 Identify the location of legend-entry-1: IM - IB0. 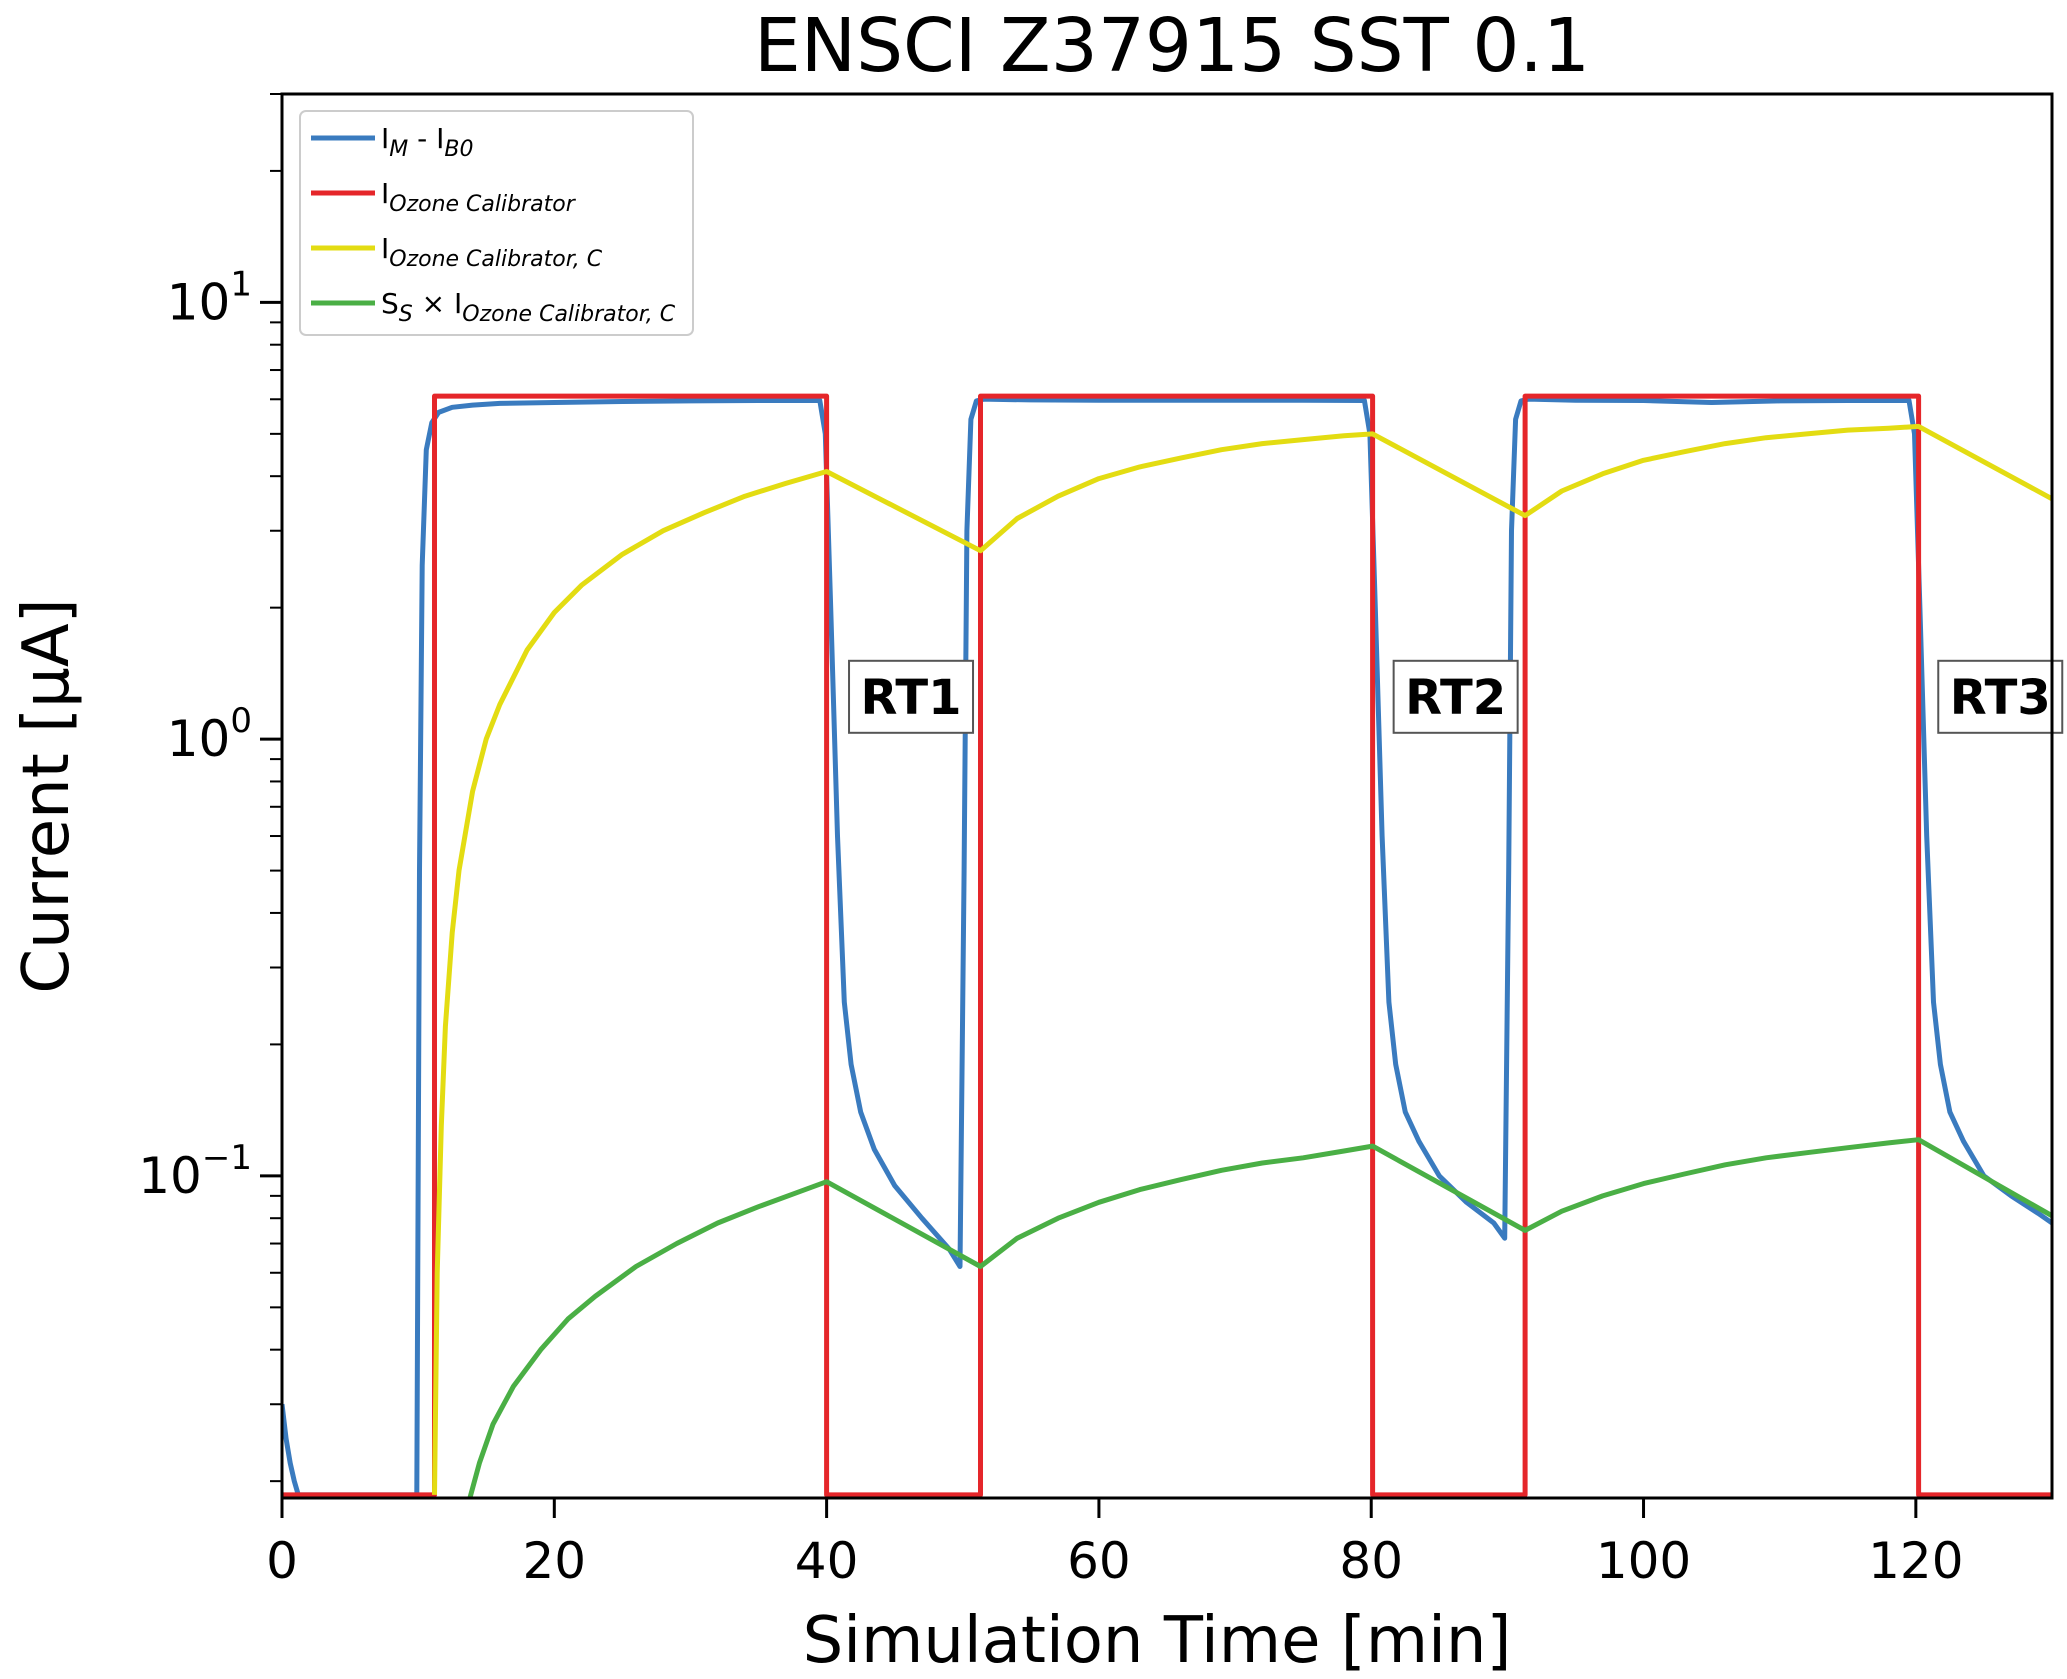
(427, 142).